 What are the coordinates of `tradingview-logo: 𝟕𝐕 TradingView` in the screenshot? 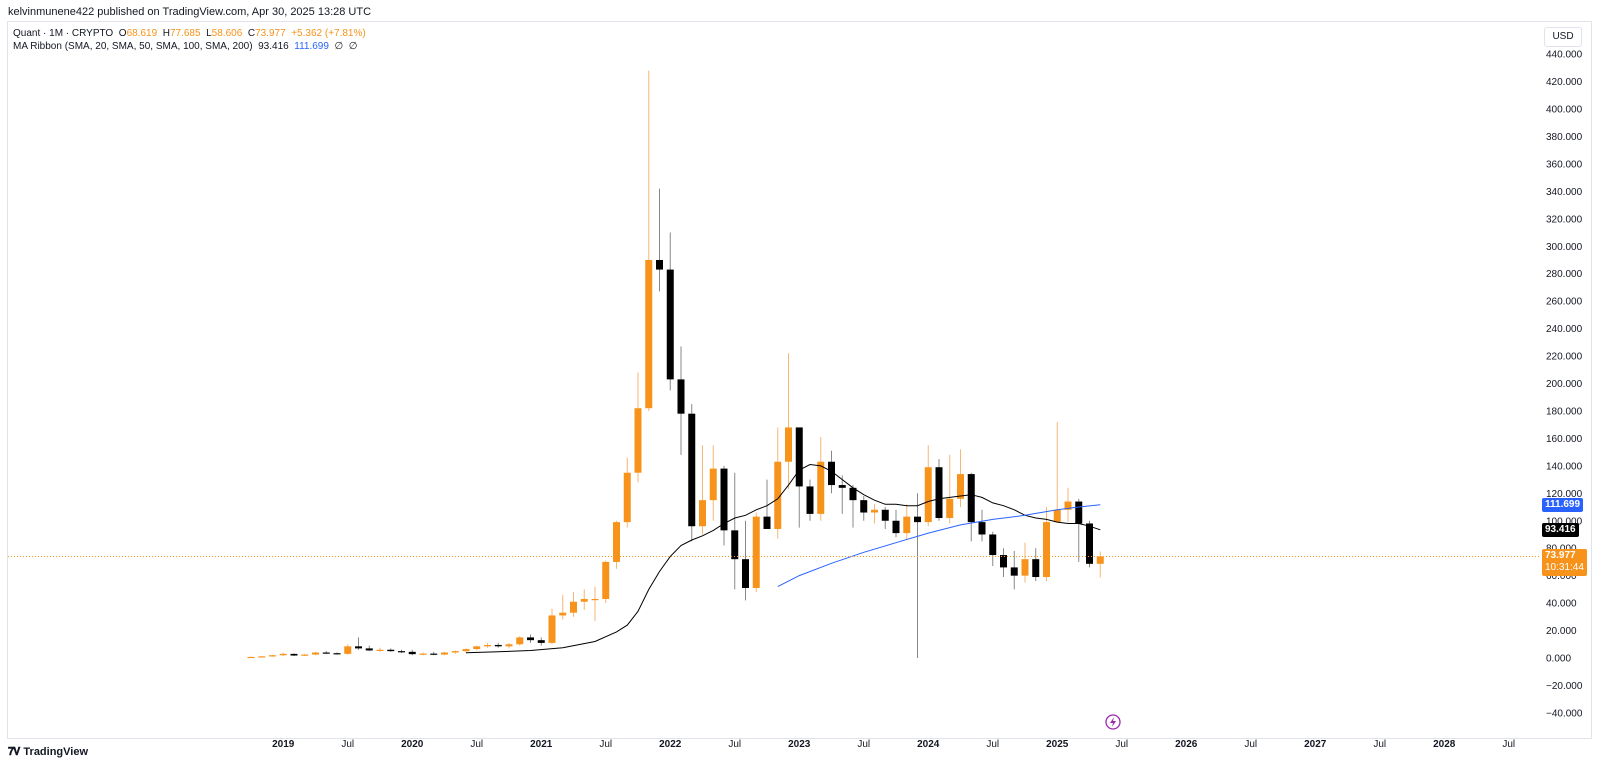 It's located at (48, 752).